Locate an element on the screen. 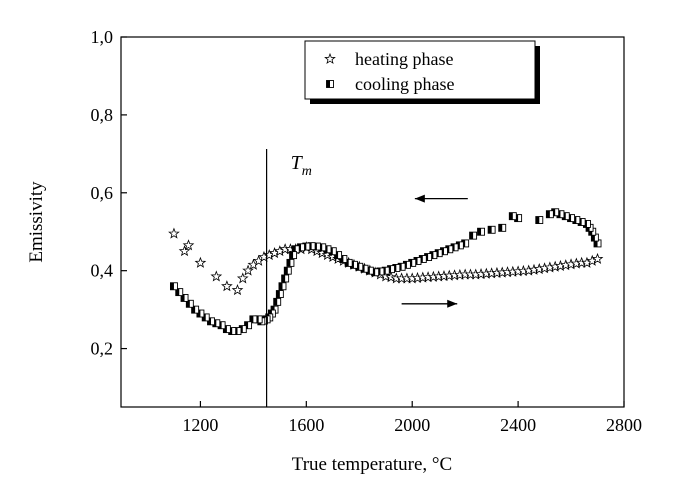 The height and width of the screenshot is (486, 693). direction-arrows is located at coordinates (434, 251).